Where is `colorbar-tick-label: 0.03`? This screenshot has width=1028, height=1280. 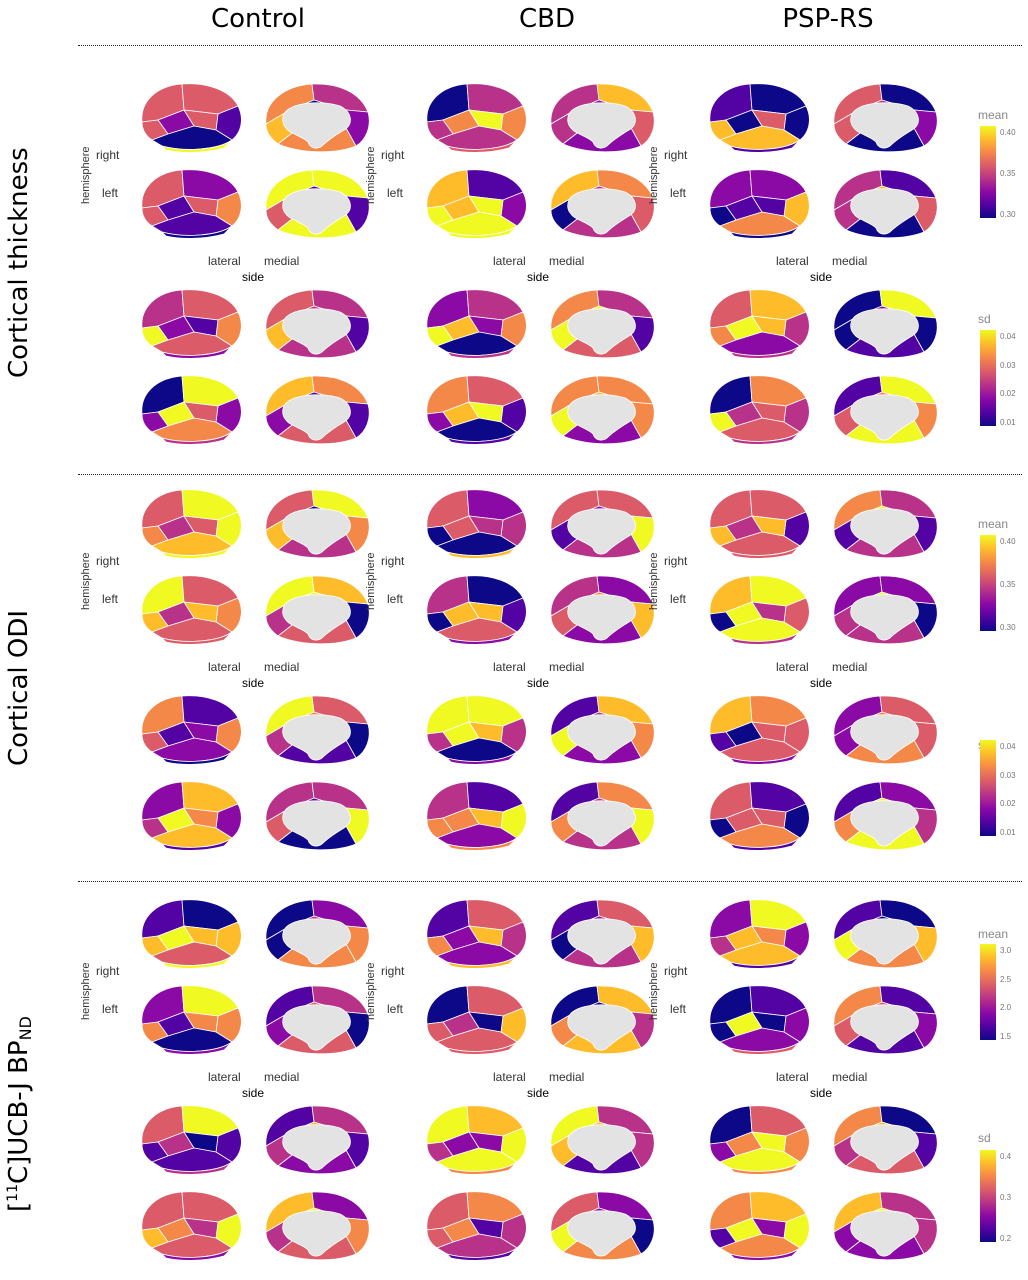
colorbar-tick-label: 0.03 is located at coordinates (1008, 365).